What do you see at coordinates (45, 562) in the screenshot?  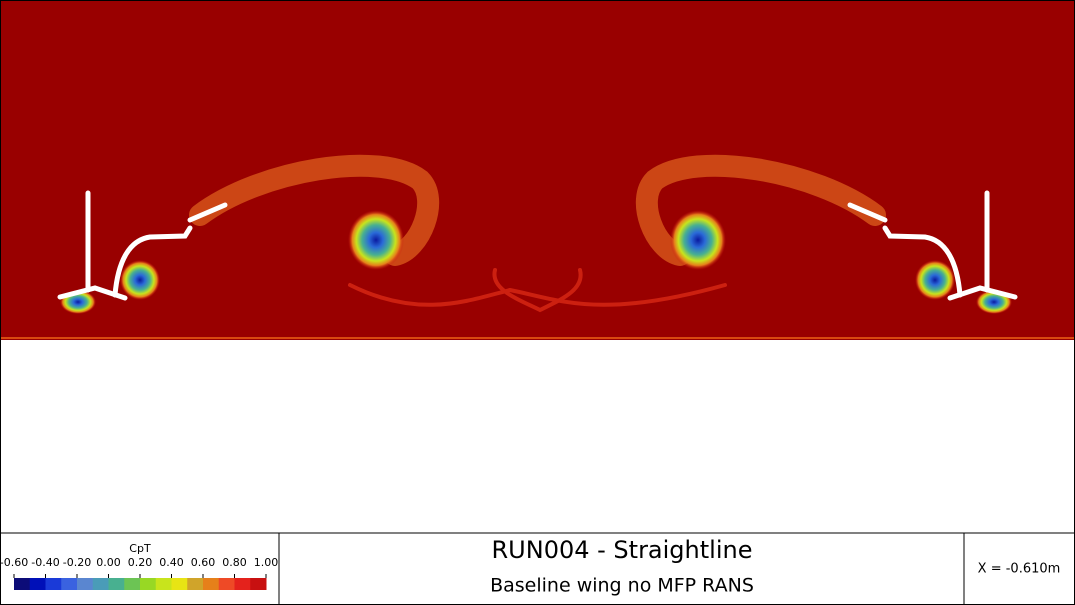 I see `colorbar-tick-label: -0.40` at bounding box center [45, 562].